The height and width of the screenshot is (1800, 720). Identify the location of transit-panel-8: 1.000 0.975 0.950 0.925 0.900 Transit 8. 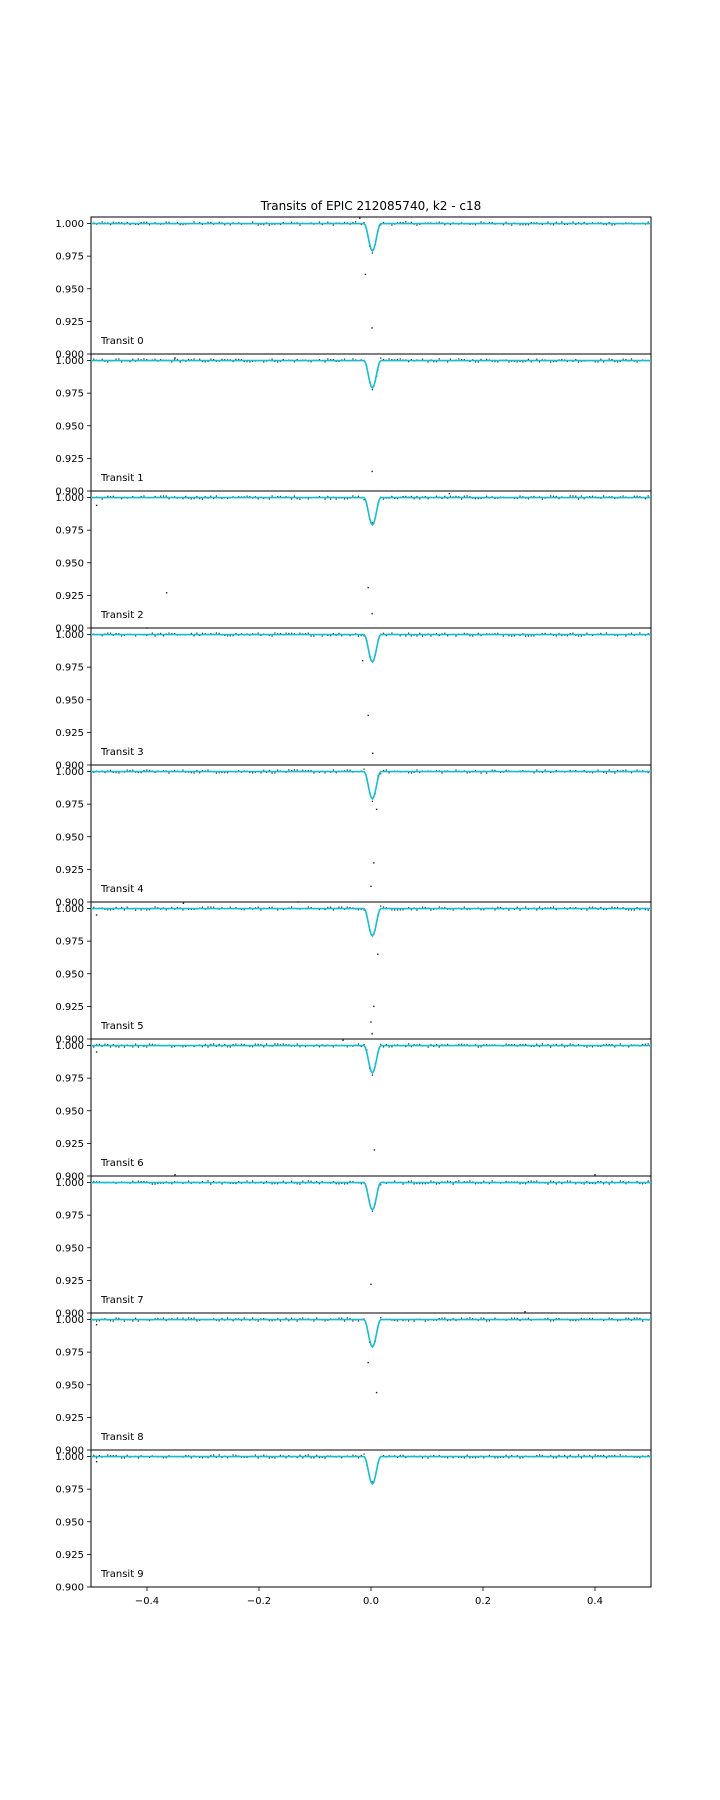
(353, 1383).